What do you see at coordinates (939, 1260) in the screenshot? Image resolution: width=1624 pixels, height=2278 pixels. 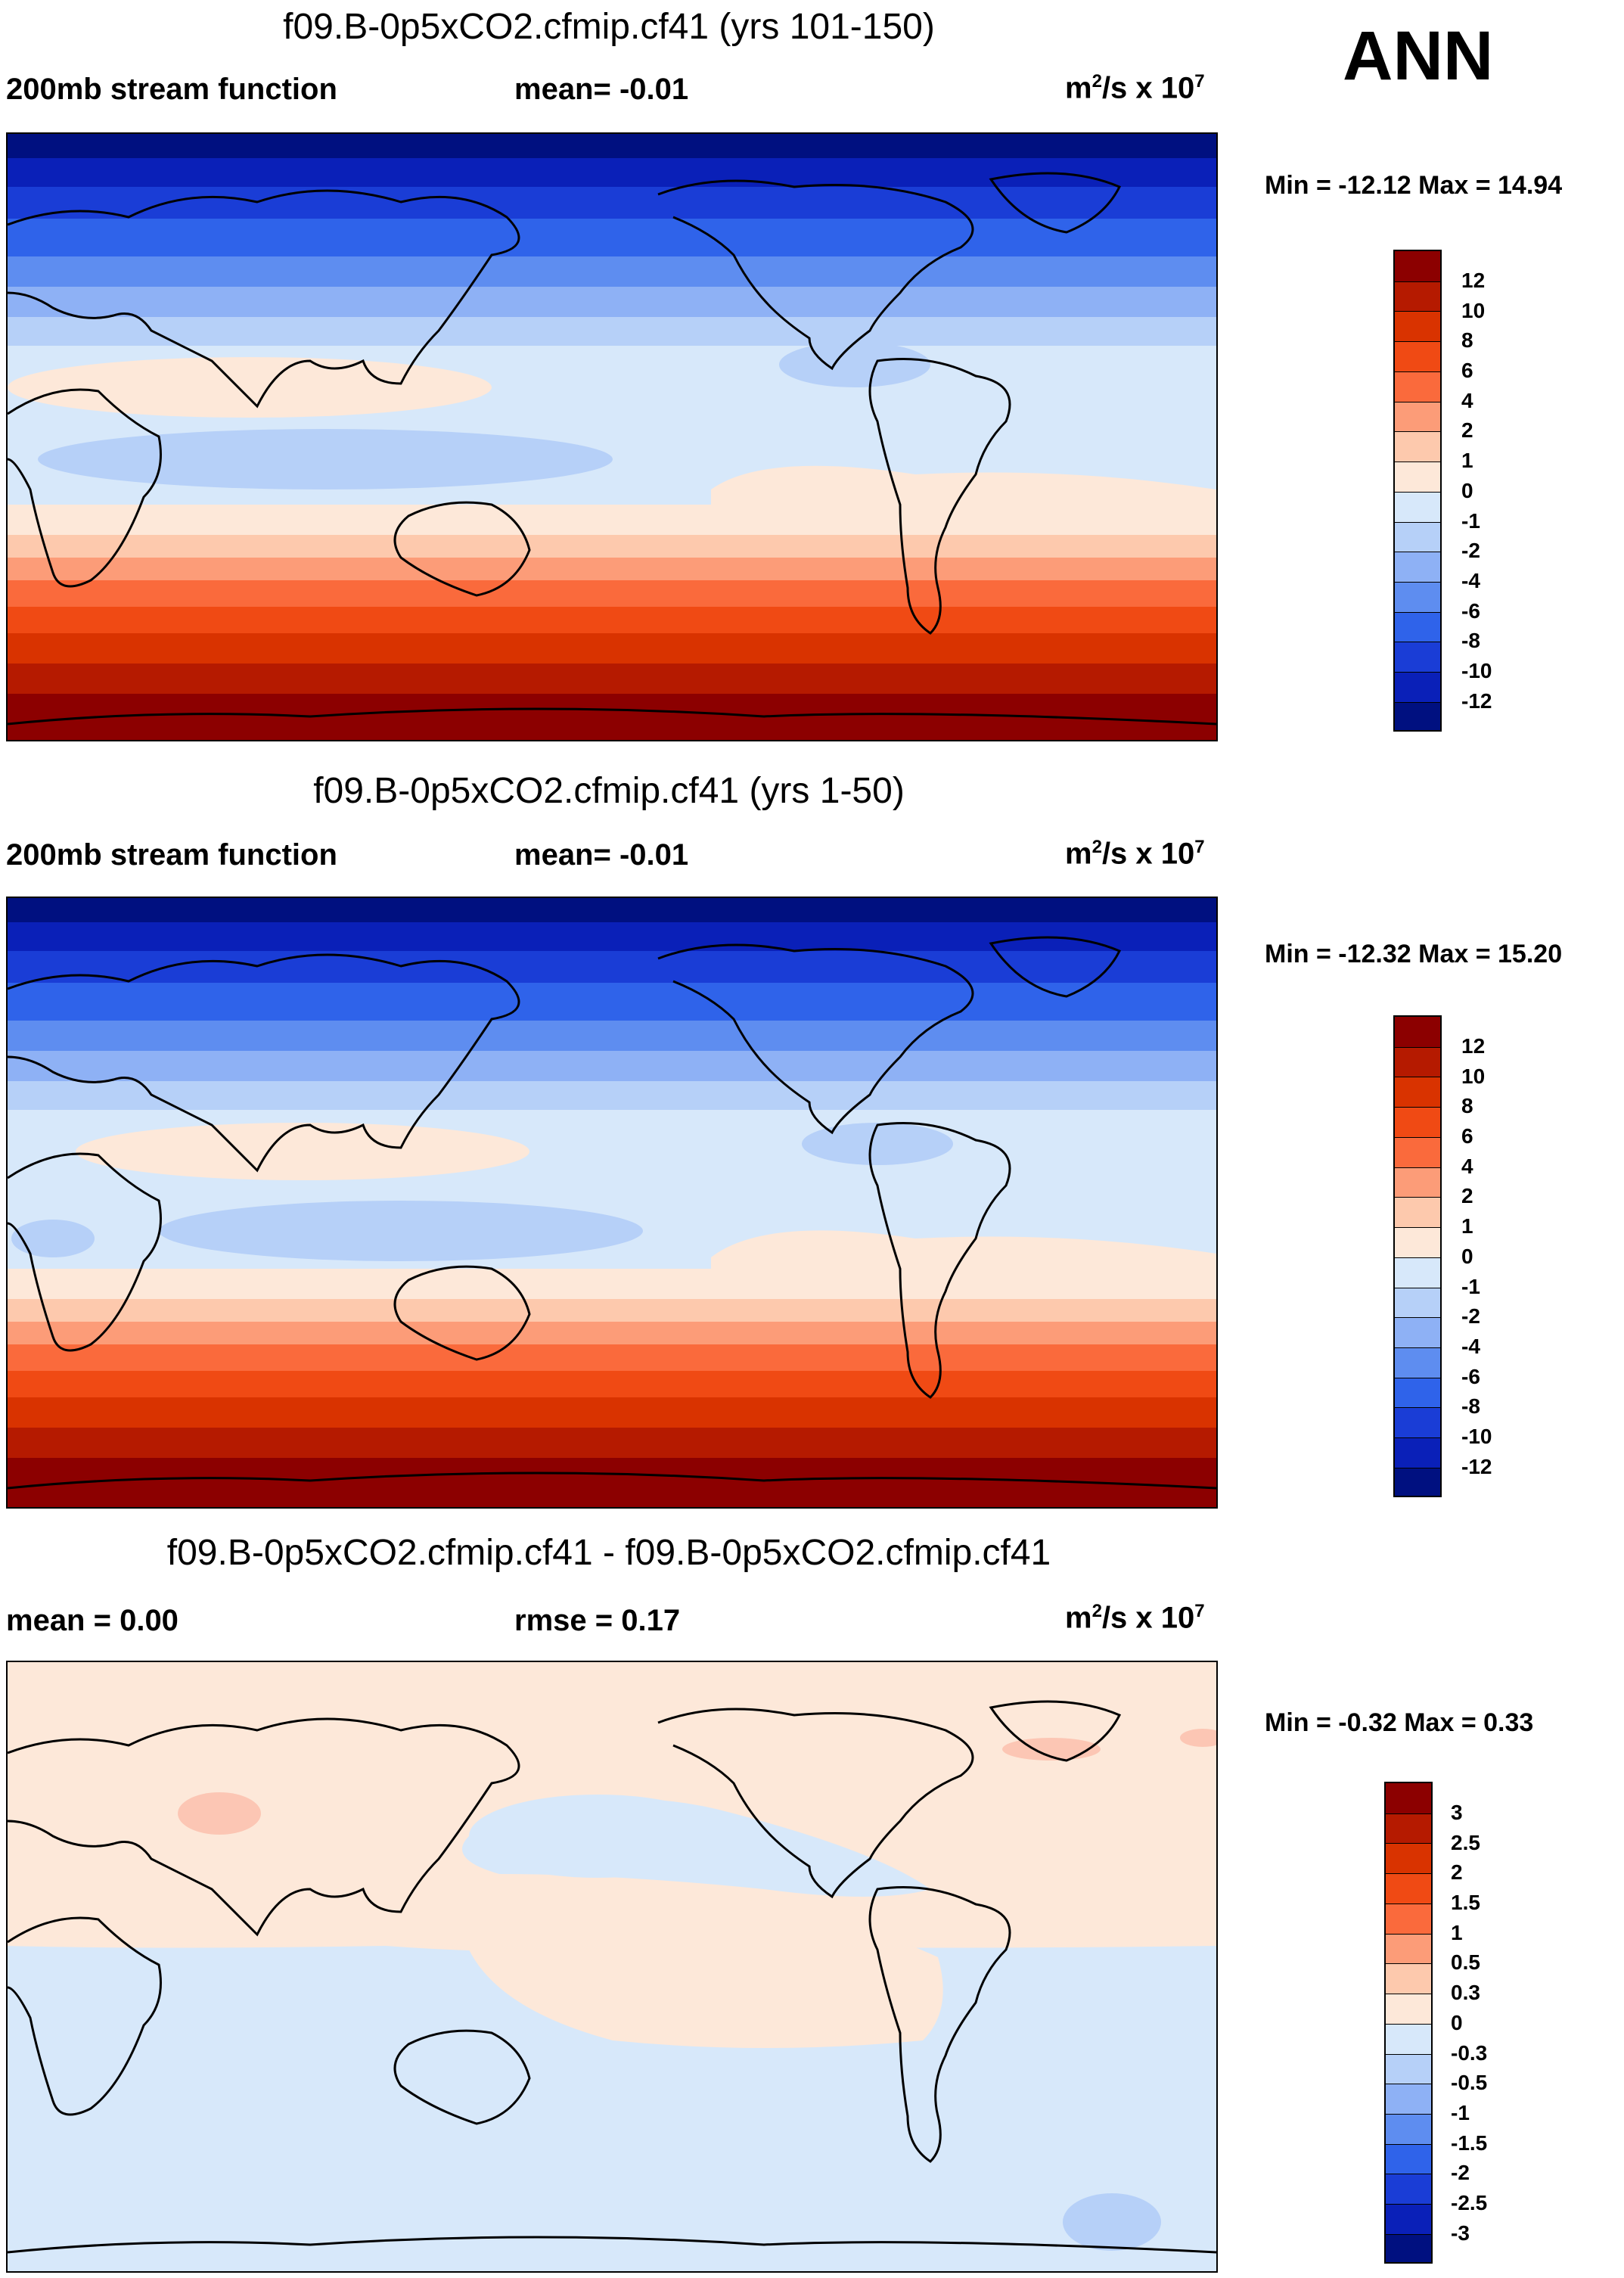 I see `coastline-south-america` at bounding box center [939, 1260].